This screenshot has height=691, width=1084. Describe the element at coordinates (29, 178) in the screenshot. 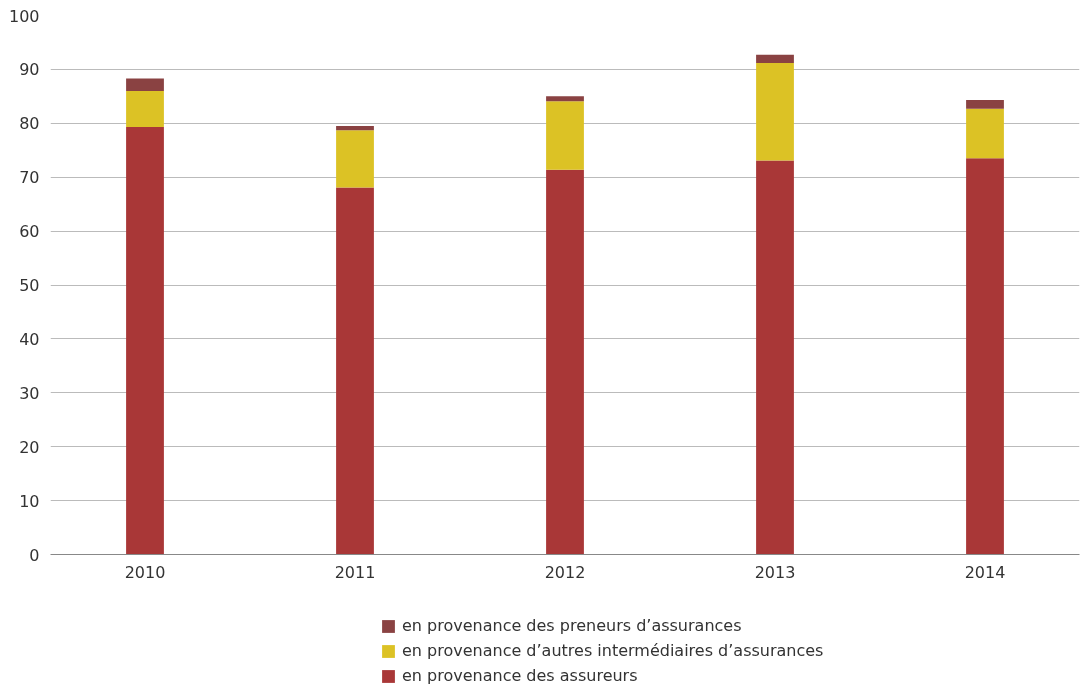

I see `y-tick-label: 70` at that location.